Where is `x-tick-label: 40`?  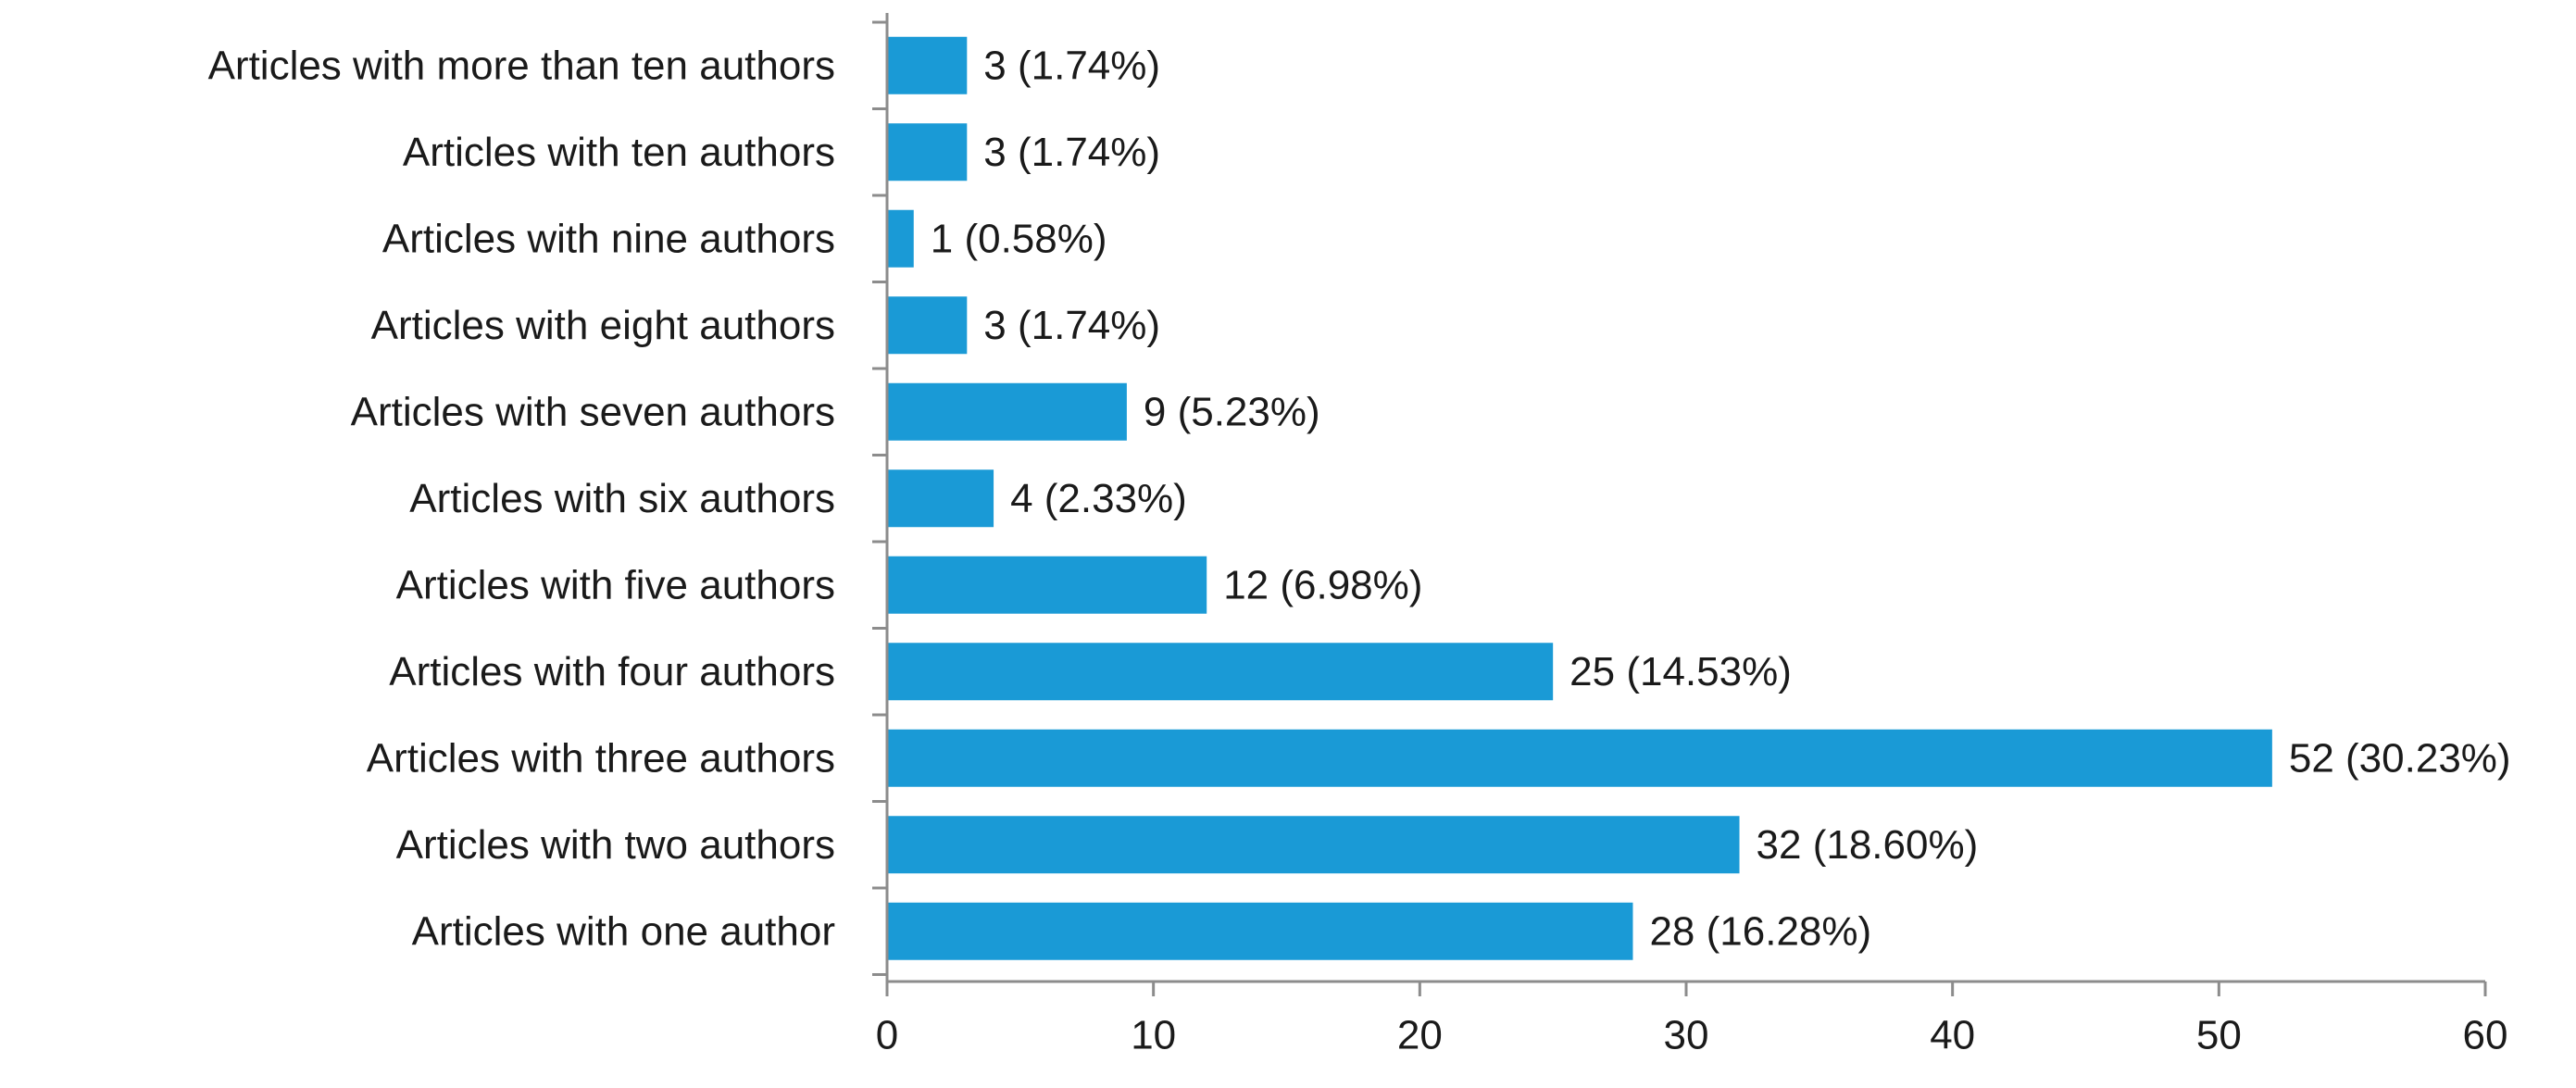 x-tick-label: 40 is located at coordinates (1953, 1036).